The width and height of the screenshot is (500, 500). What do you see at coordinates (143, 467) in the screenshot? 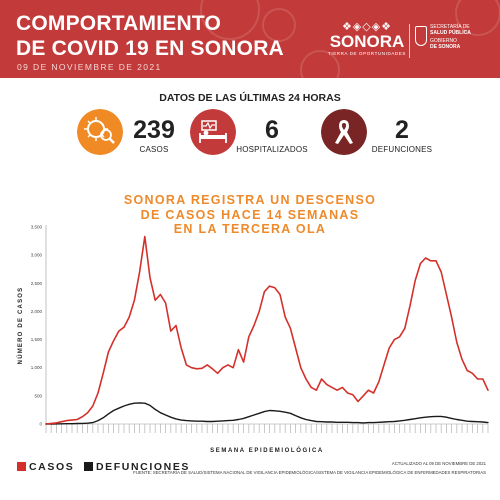
I see `legend-defunciones-label: DEFUNCIONES` at bounding box center [143, 467].